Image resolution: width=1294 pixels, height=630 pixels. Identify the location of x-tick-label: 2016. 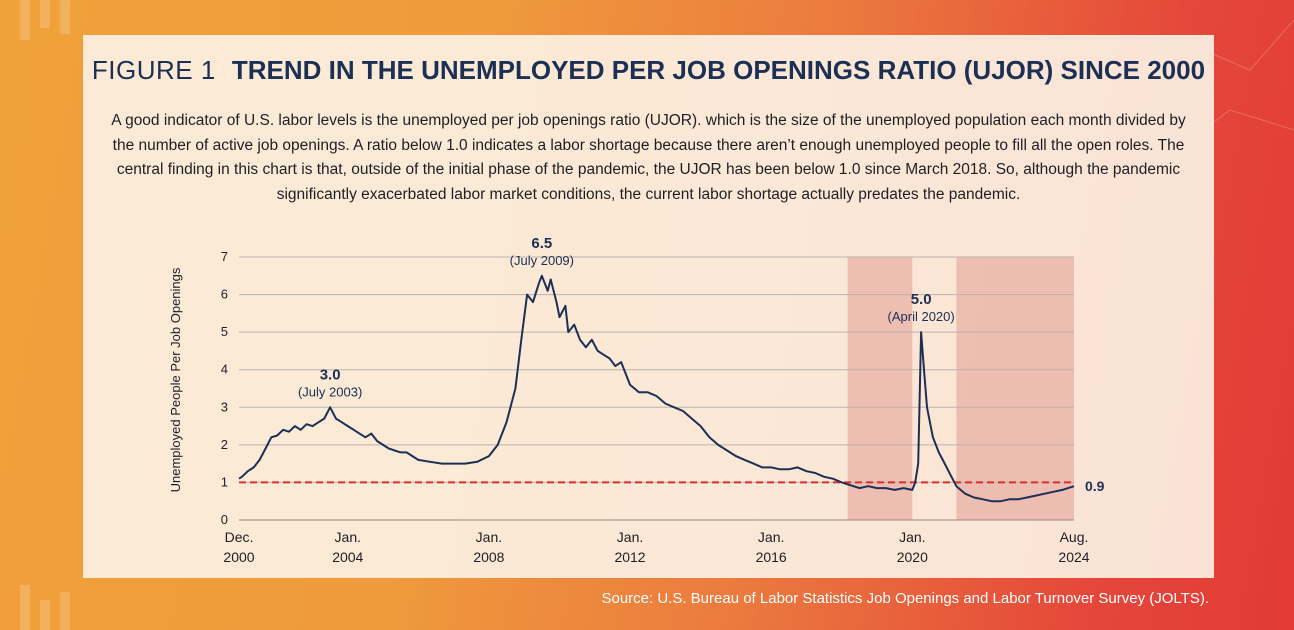
(771, 557).